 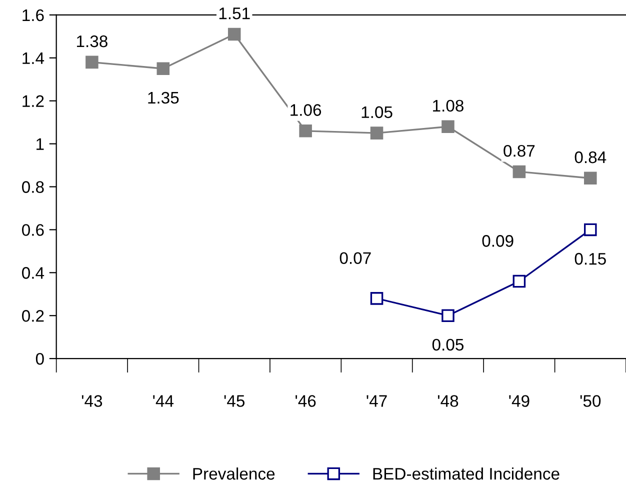 What do you see at coordinates (377, 112) in the screenshot?
I see `data-label: 1.05` at bounding box center [377, 112].